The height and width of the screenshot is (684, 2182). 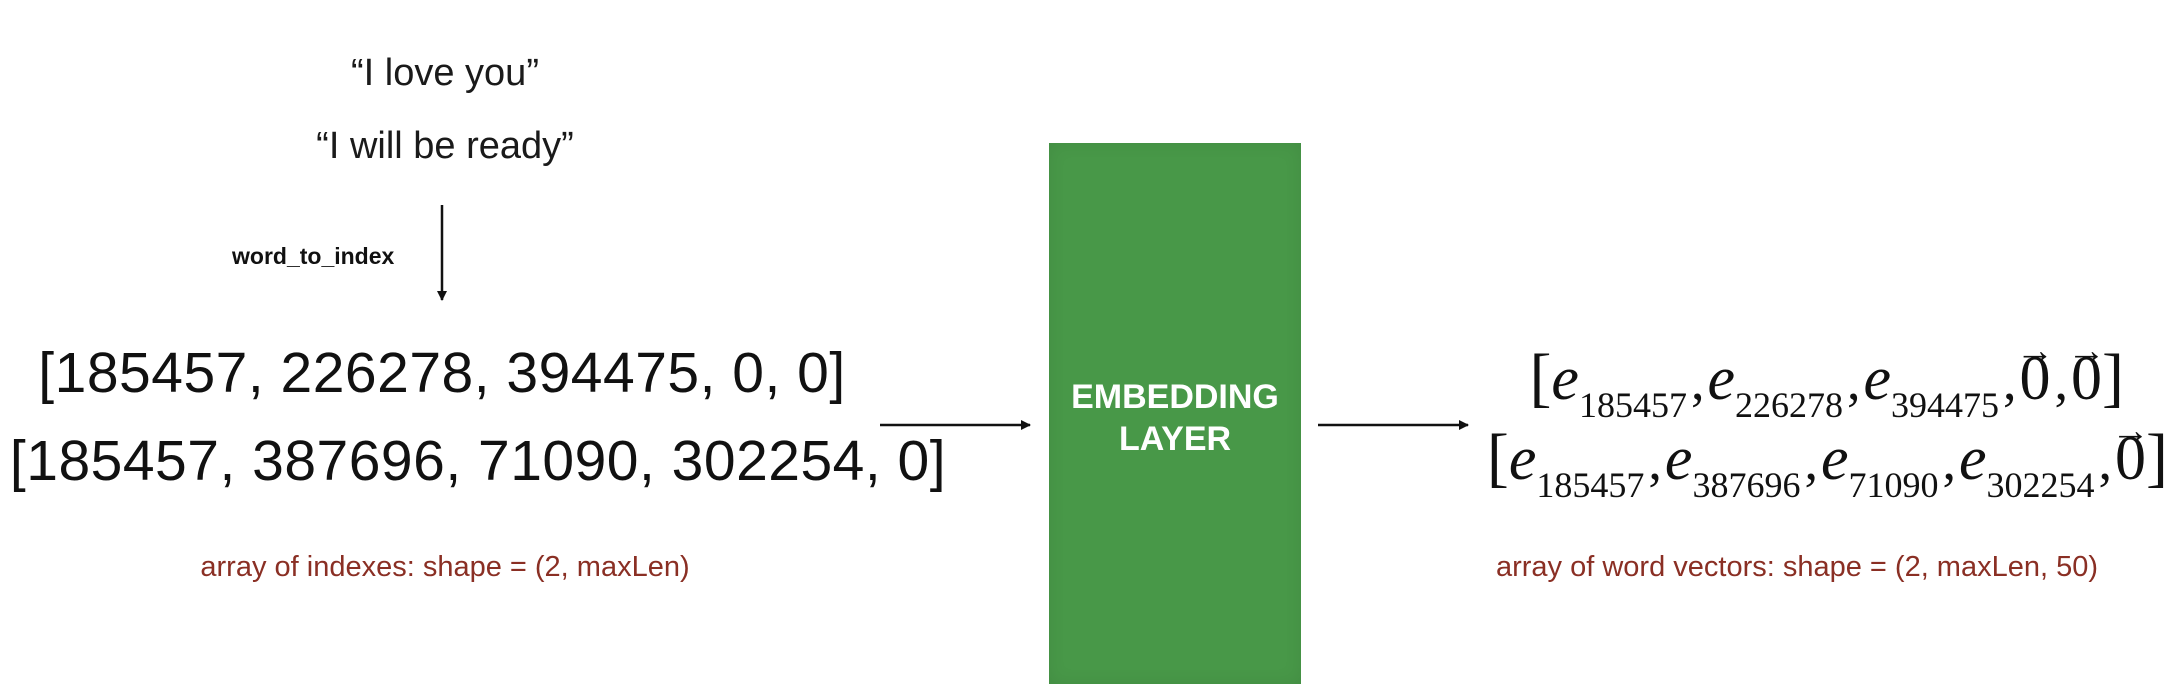 I want to click on index-array-caption: array of indexes: shape = (2, maxLen), so click(x=445, y=567).